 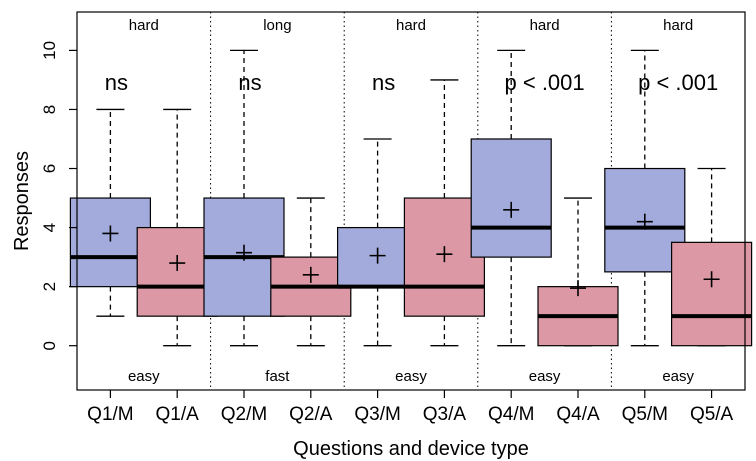 What do you see at coordinates (178, 414) in the screenshot?
I see `x-tick-label: Q1/A` at bounding box center [178, 414].